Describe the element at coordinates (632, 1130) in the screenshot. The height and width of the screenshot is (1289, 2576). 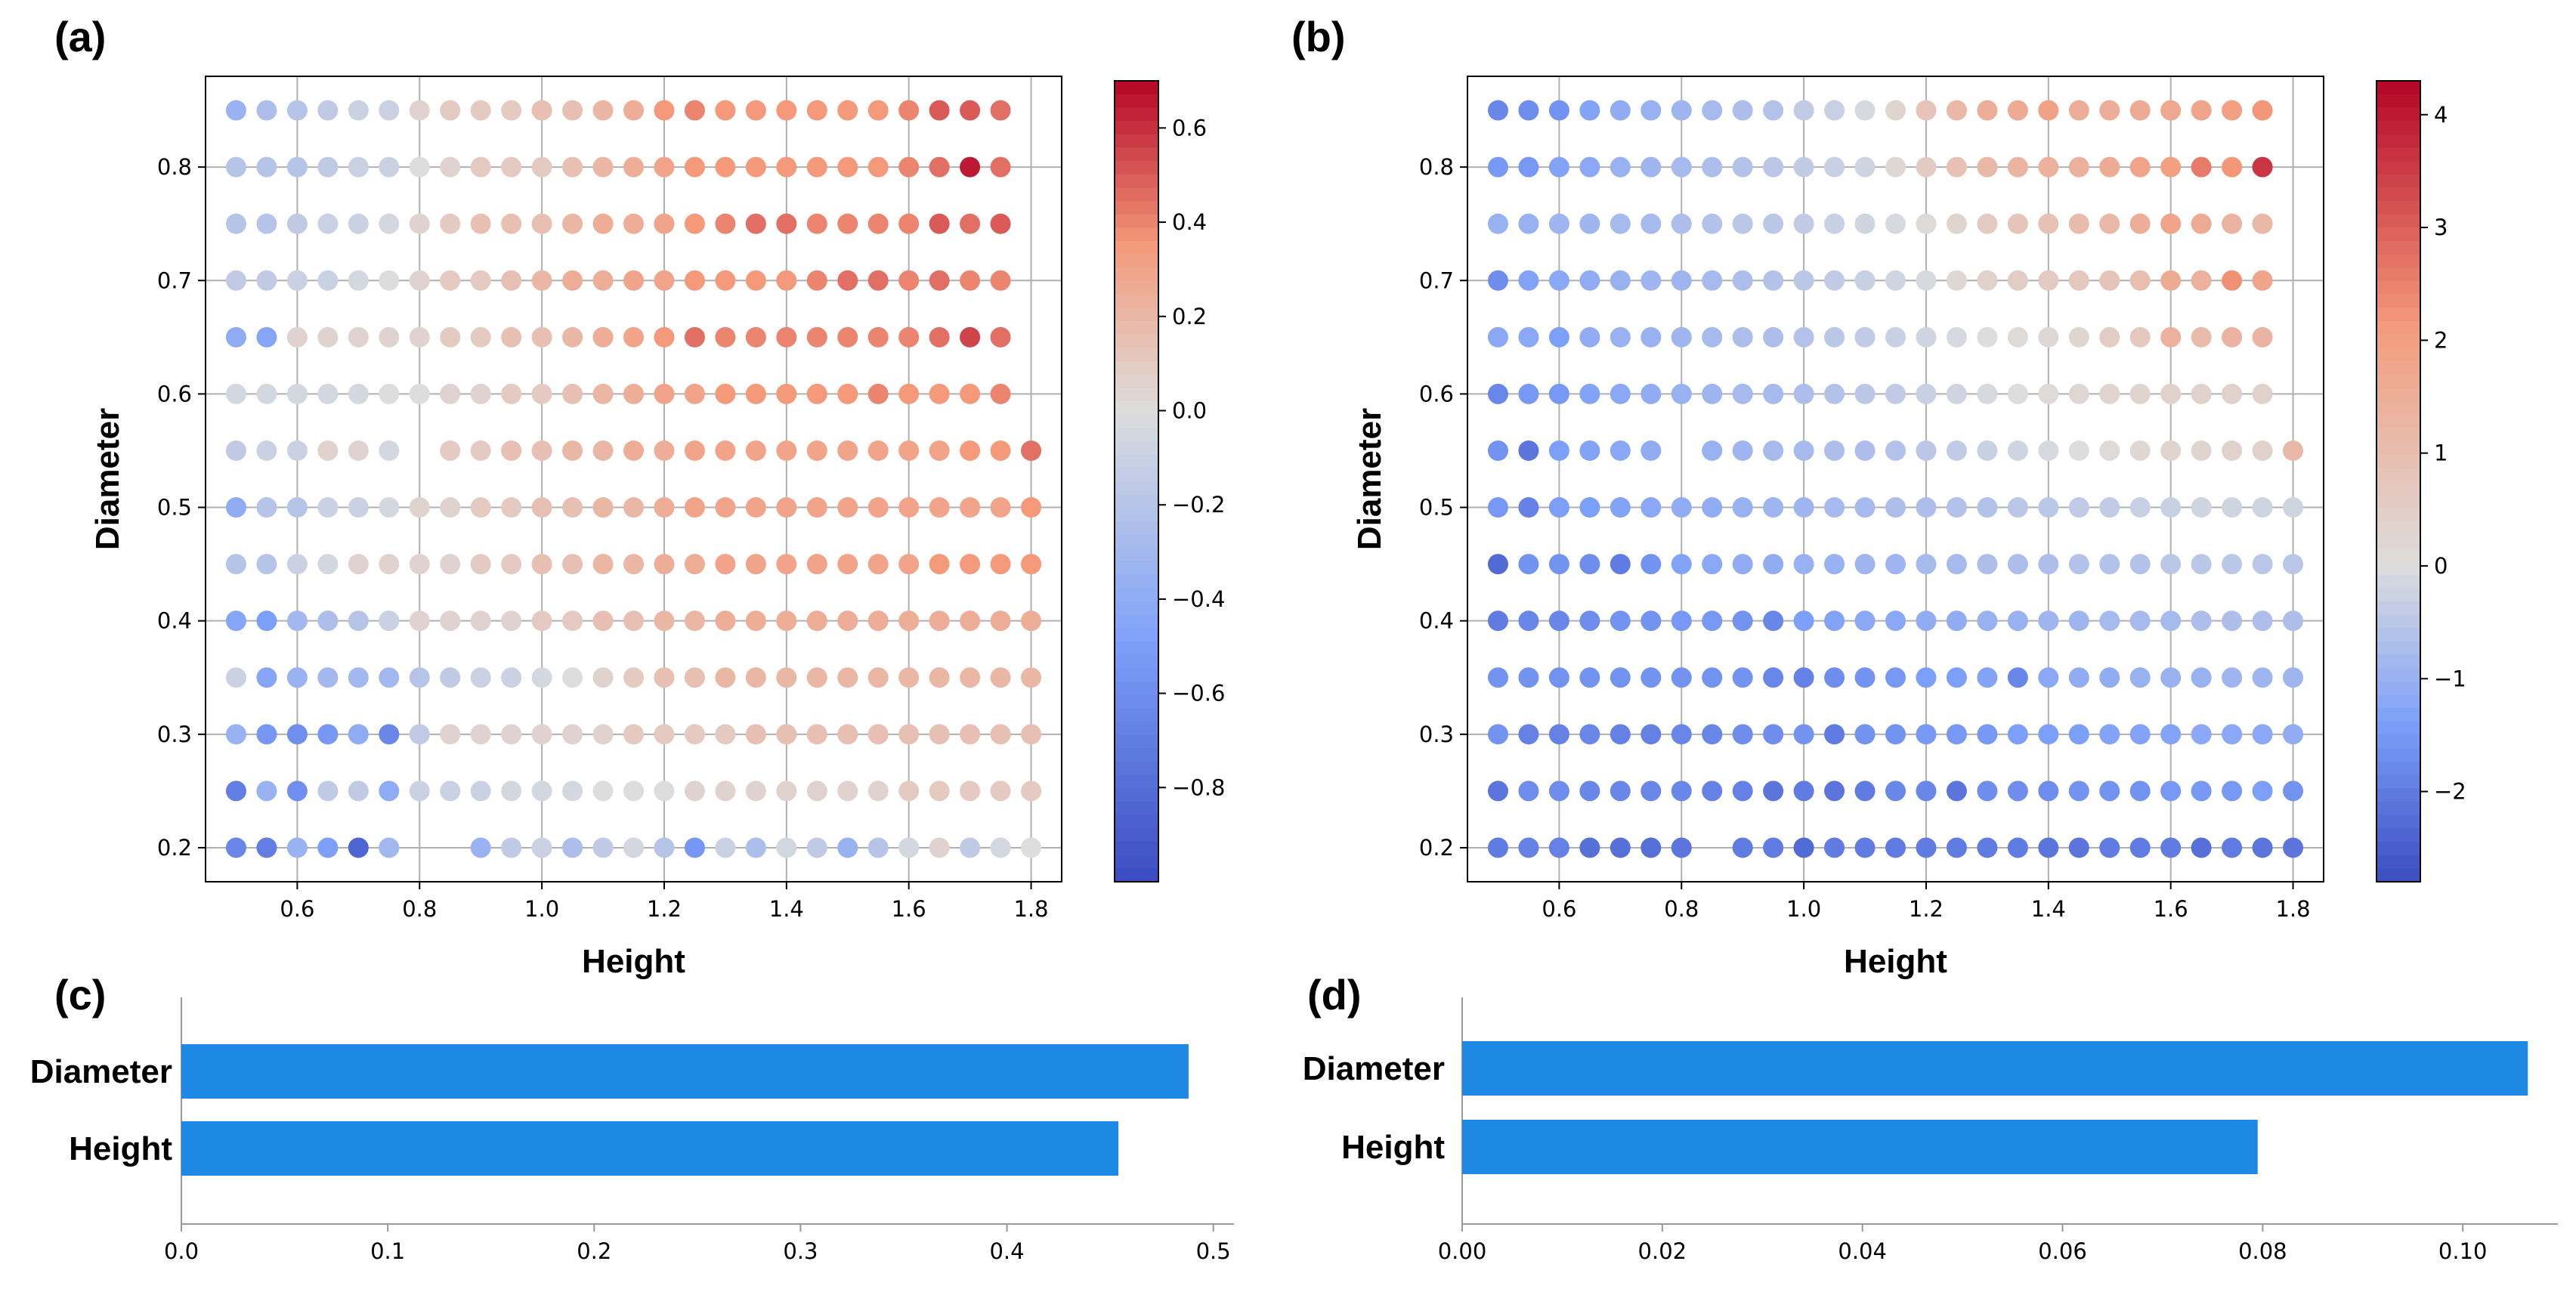
I see `bar-chart-c: Diameter Height 0.0 0.1 0.2 0.3 0.4 0.5` at that location.